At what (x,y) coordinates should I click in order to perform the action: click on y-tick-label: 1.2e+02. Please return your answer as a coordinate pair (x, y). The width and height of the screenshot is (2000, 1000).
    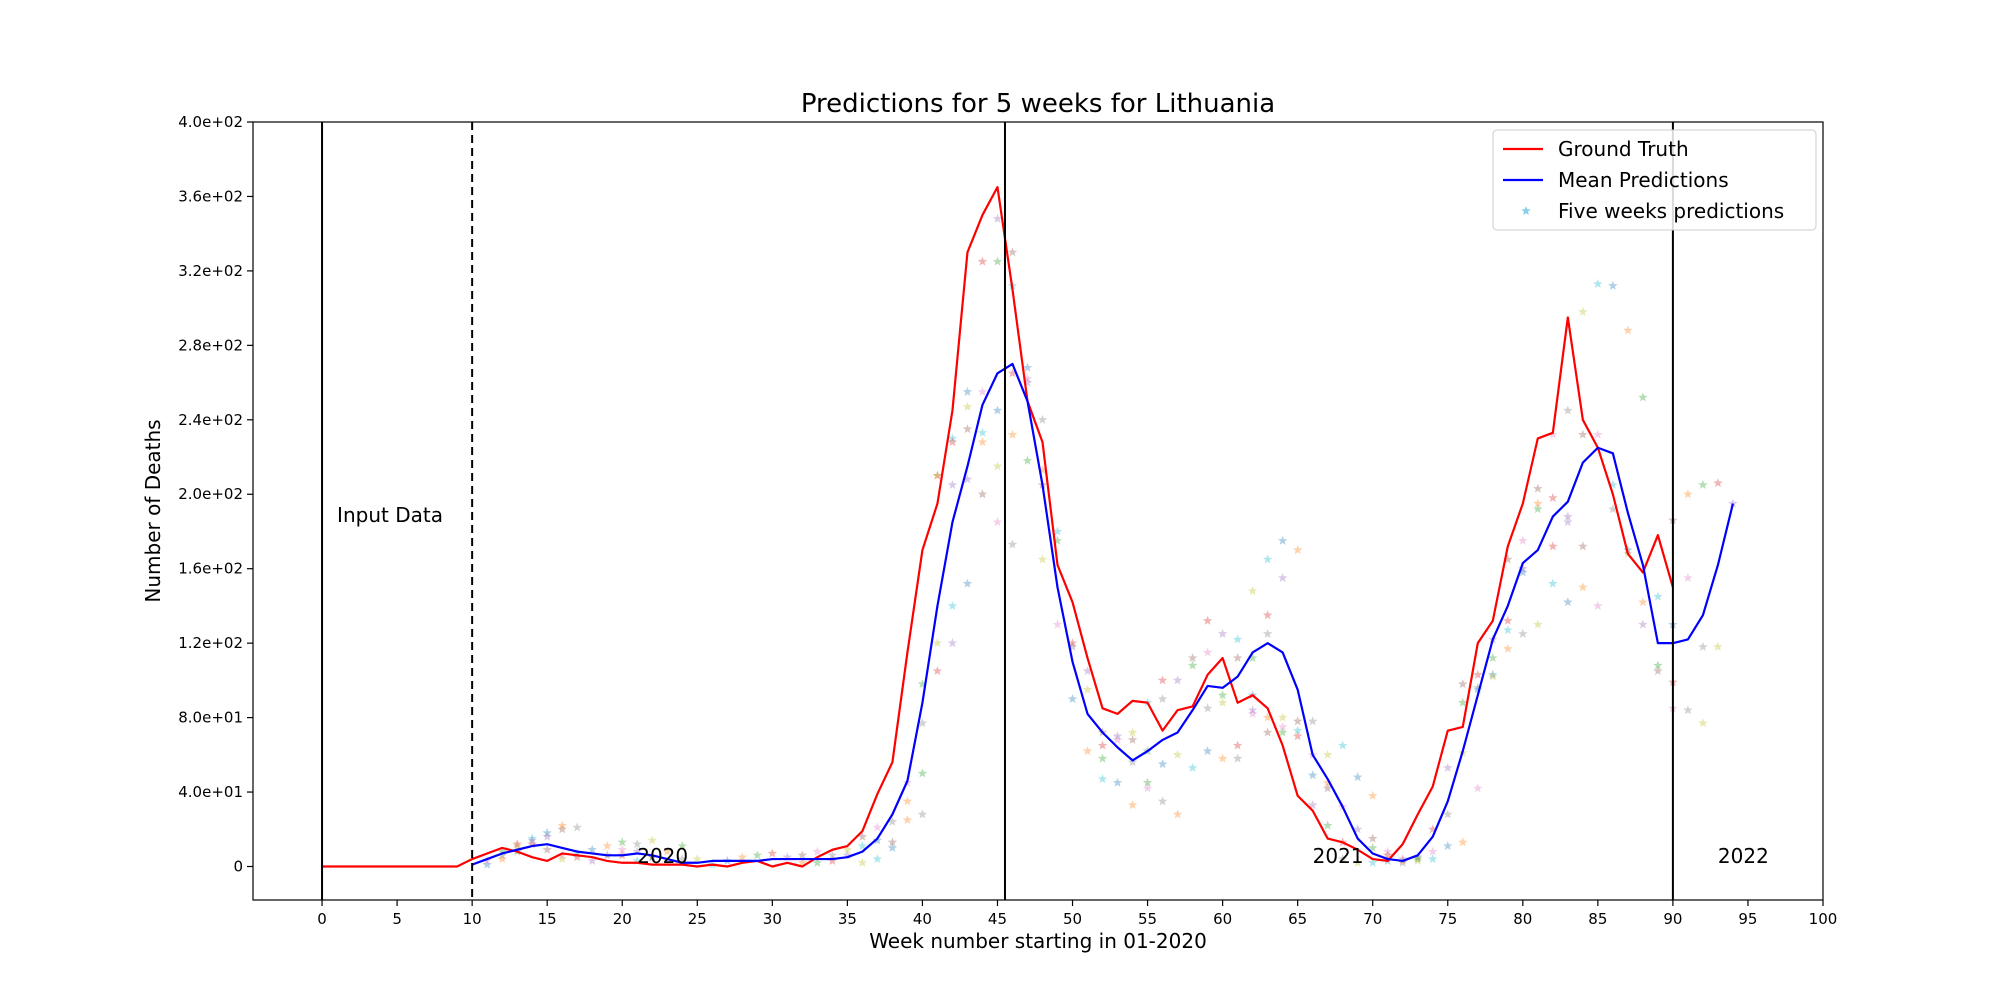
    Looking at the image, I should click on (210, 643).